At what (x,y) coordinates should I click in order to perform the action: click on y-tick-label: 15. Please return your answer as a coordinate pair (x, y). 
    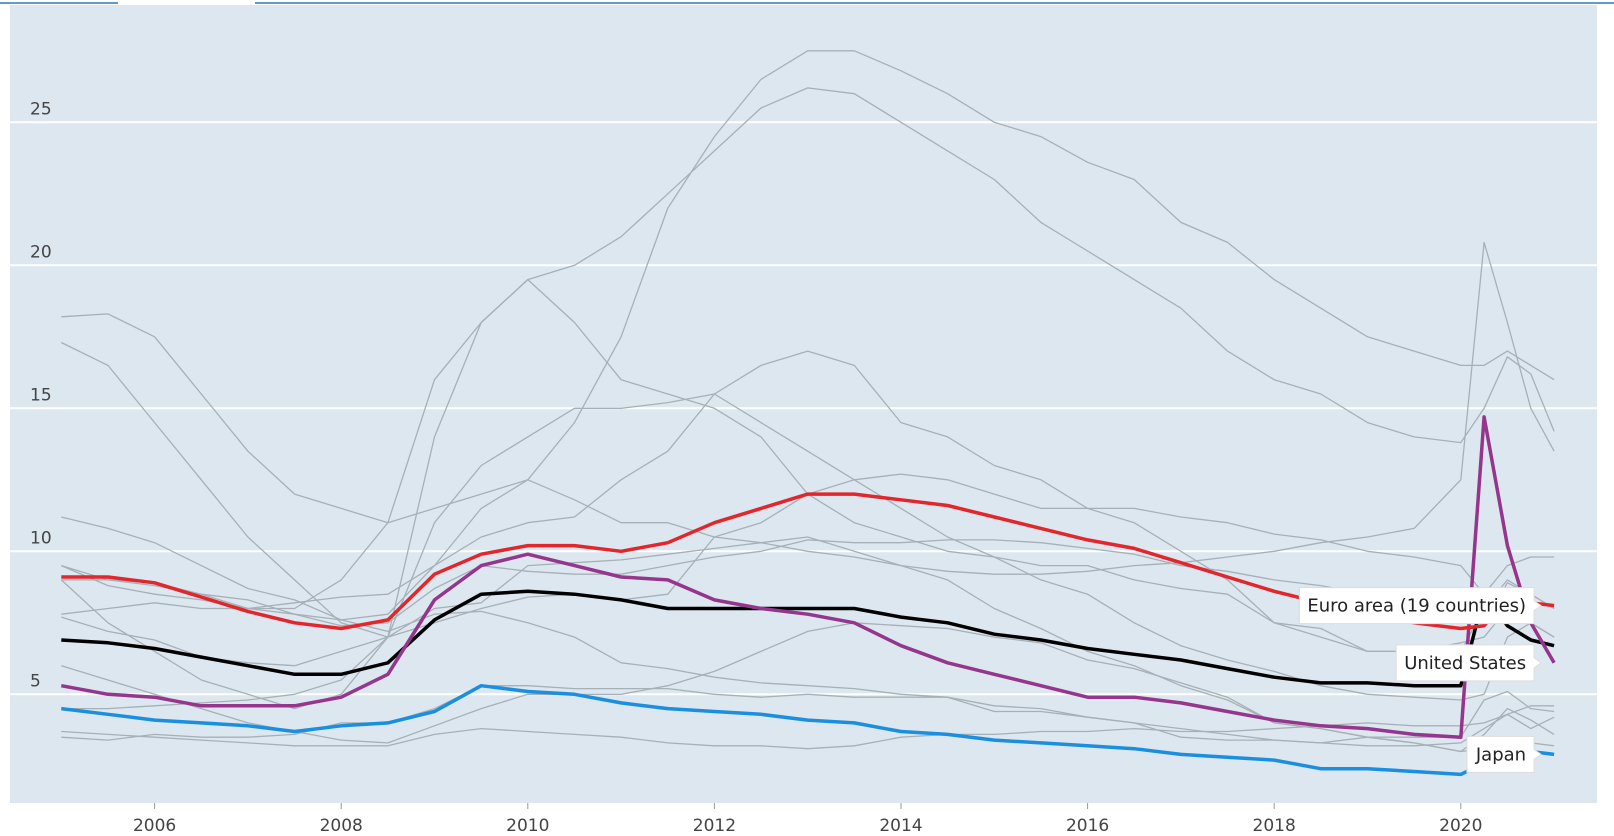
    Looking at the image, I should click on (41, 395).